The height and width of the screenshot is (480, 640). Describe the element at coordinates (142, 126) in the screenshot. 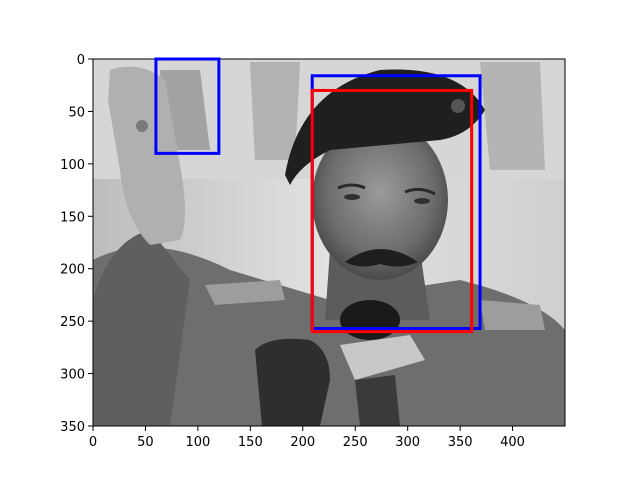

I see `ring` at that location.